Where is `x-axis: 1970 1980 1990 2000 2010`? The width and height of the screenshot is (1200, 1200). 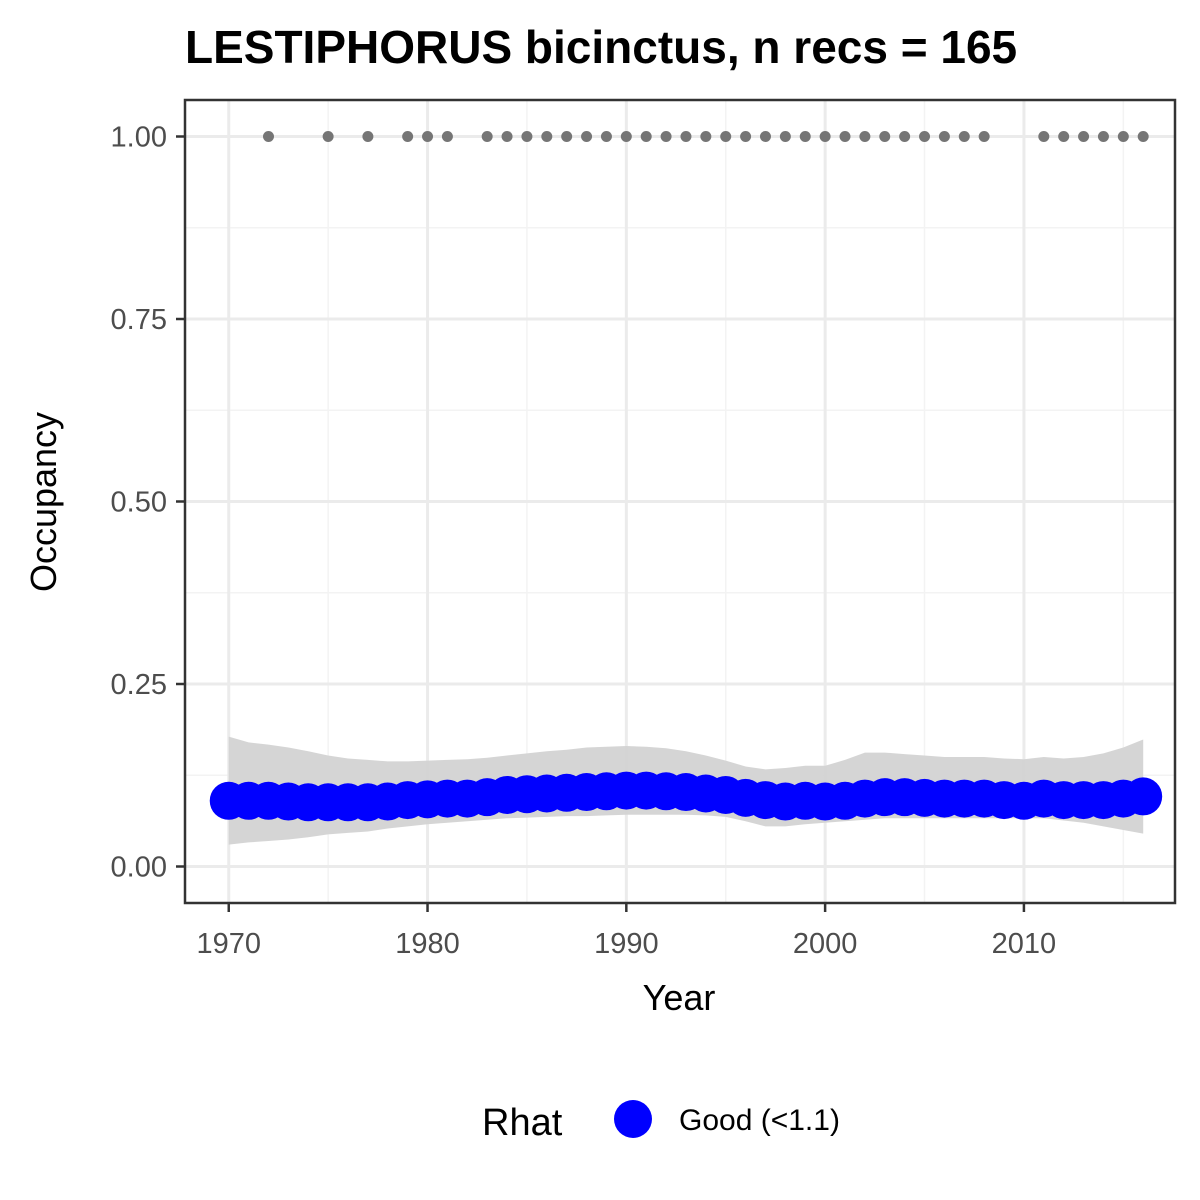
x-axis: 1970 1980 1990 2000 2010 is located at coordinates (626, 931).